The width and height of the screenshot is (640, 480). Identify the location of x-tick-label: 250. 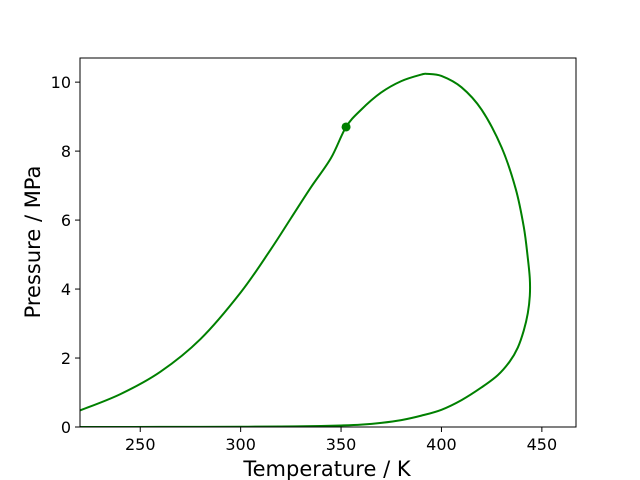
(140, 444).